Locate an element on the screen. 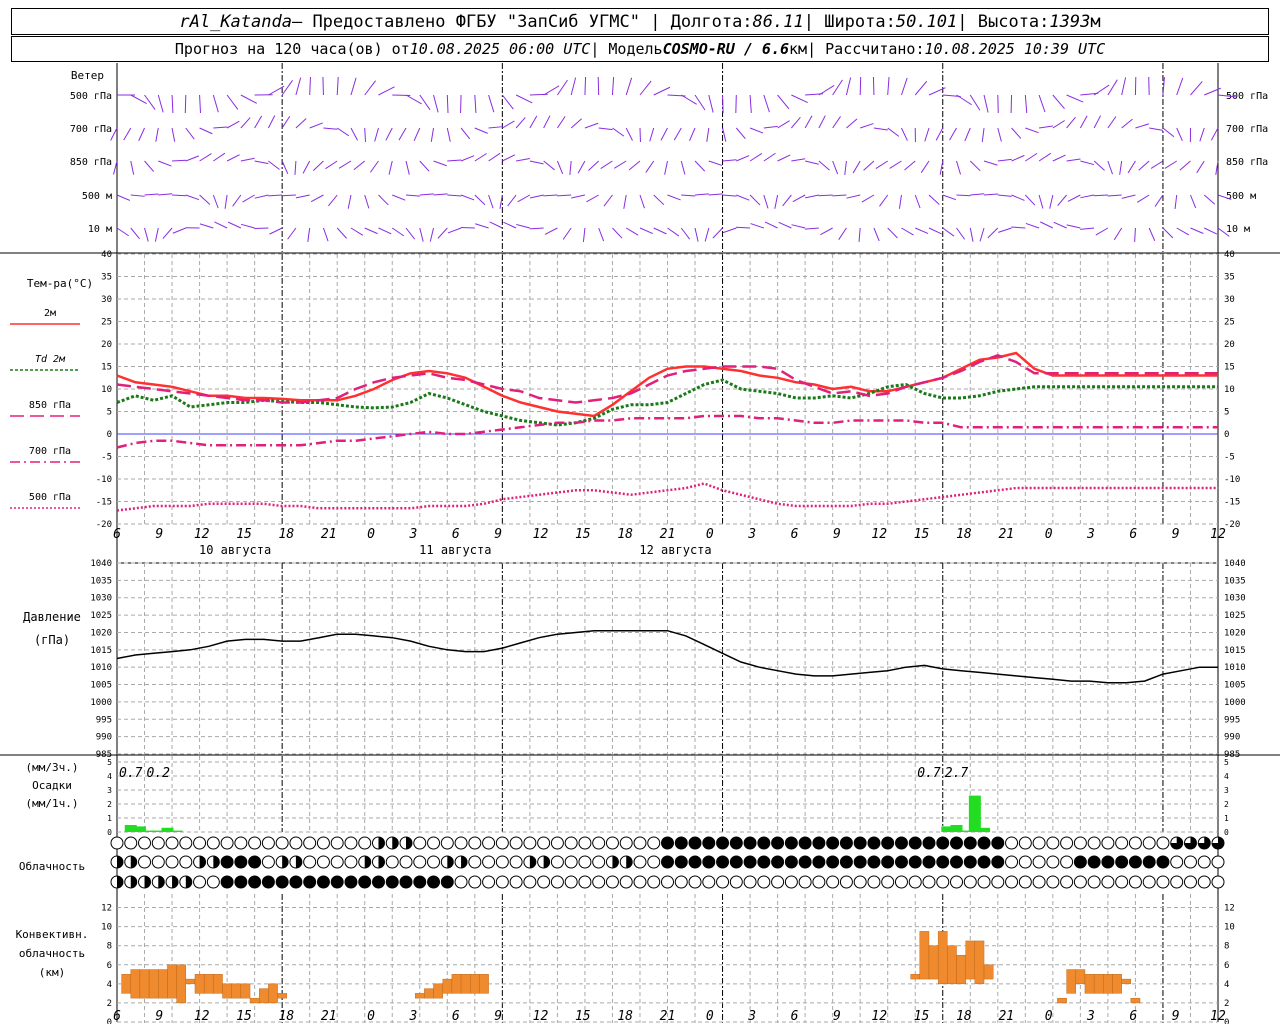  time-tick-label: 6 is located at coordinates (117, 534).